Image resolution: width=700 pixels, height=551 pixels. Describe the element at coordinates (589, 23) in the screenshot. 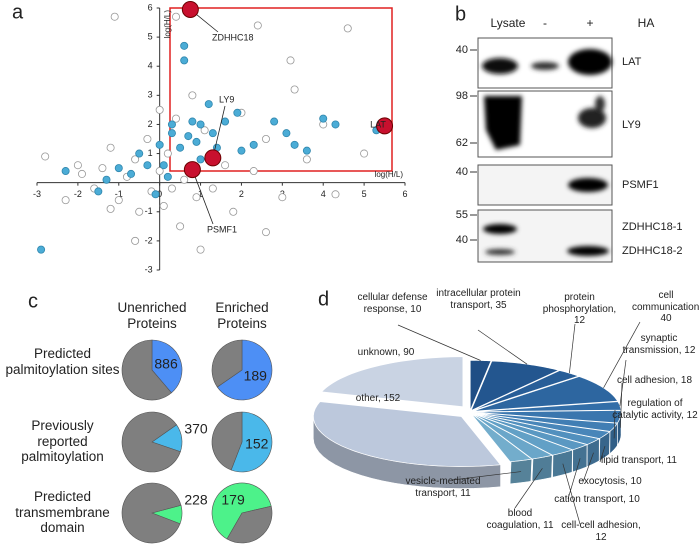

I see `lane-header: +` at that location.